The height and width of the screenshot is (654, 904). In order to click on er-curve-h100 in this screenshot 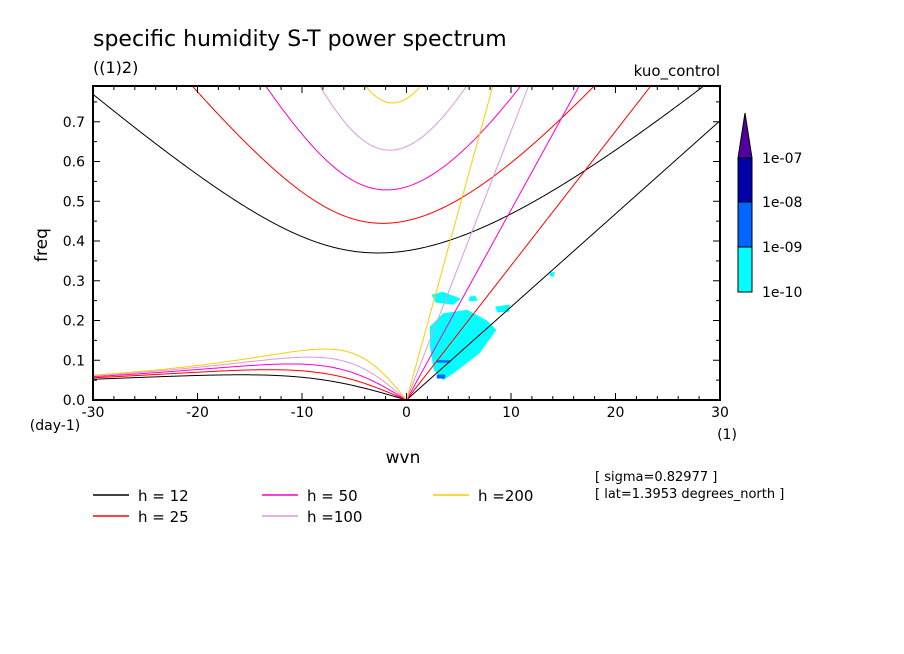, I will do `click(249, 378)`.